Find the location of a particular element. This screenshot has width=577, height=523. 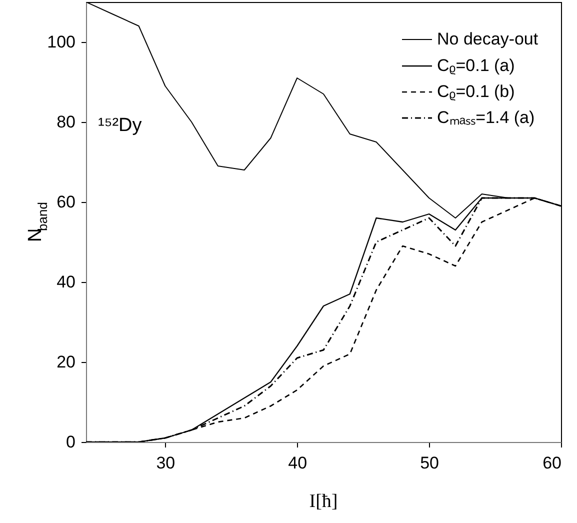

x-tick-label: 60 is located at coordinates (552, 463).